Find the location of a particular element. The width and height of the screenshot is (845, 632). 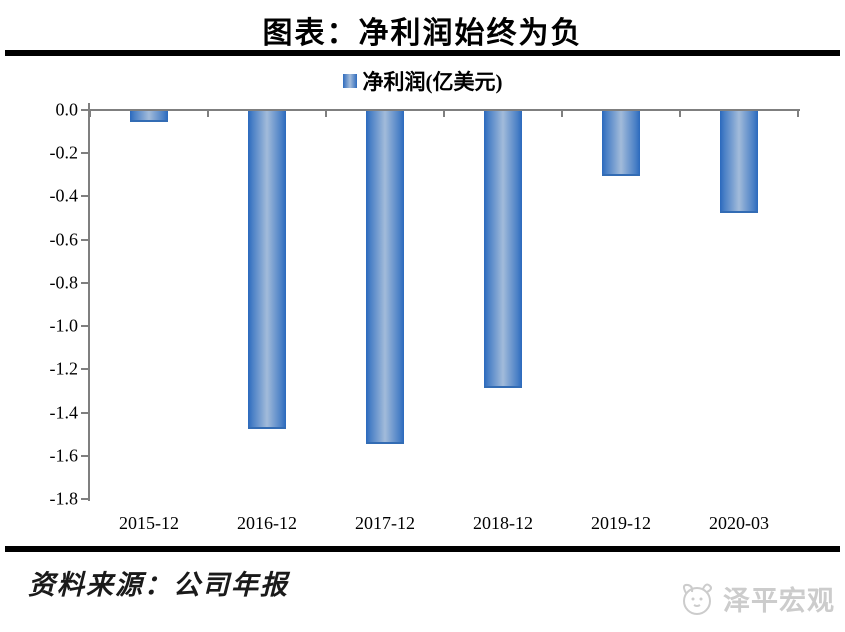

x-axis-label: 2019-12 is located at coordinates (621, 523).